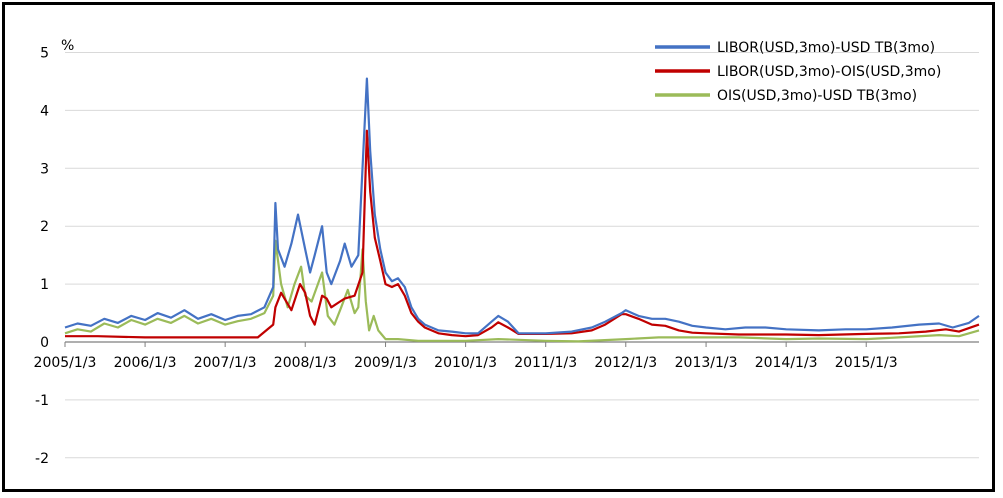 This screenshot has width=1003, height=498. What do you see at coordinates (65, 363) in the screenshot?
I see `x-tick-label: 2005/1/3` at bounding box center [65, 363].